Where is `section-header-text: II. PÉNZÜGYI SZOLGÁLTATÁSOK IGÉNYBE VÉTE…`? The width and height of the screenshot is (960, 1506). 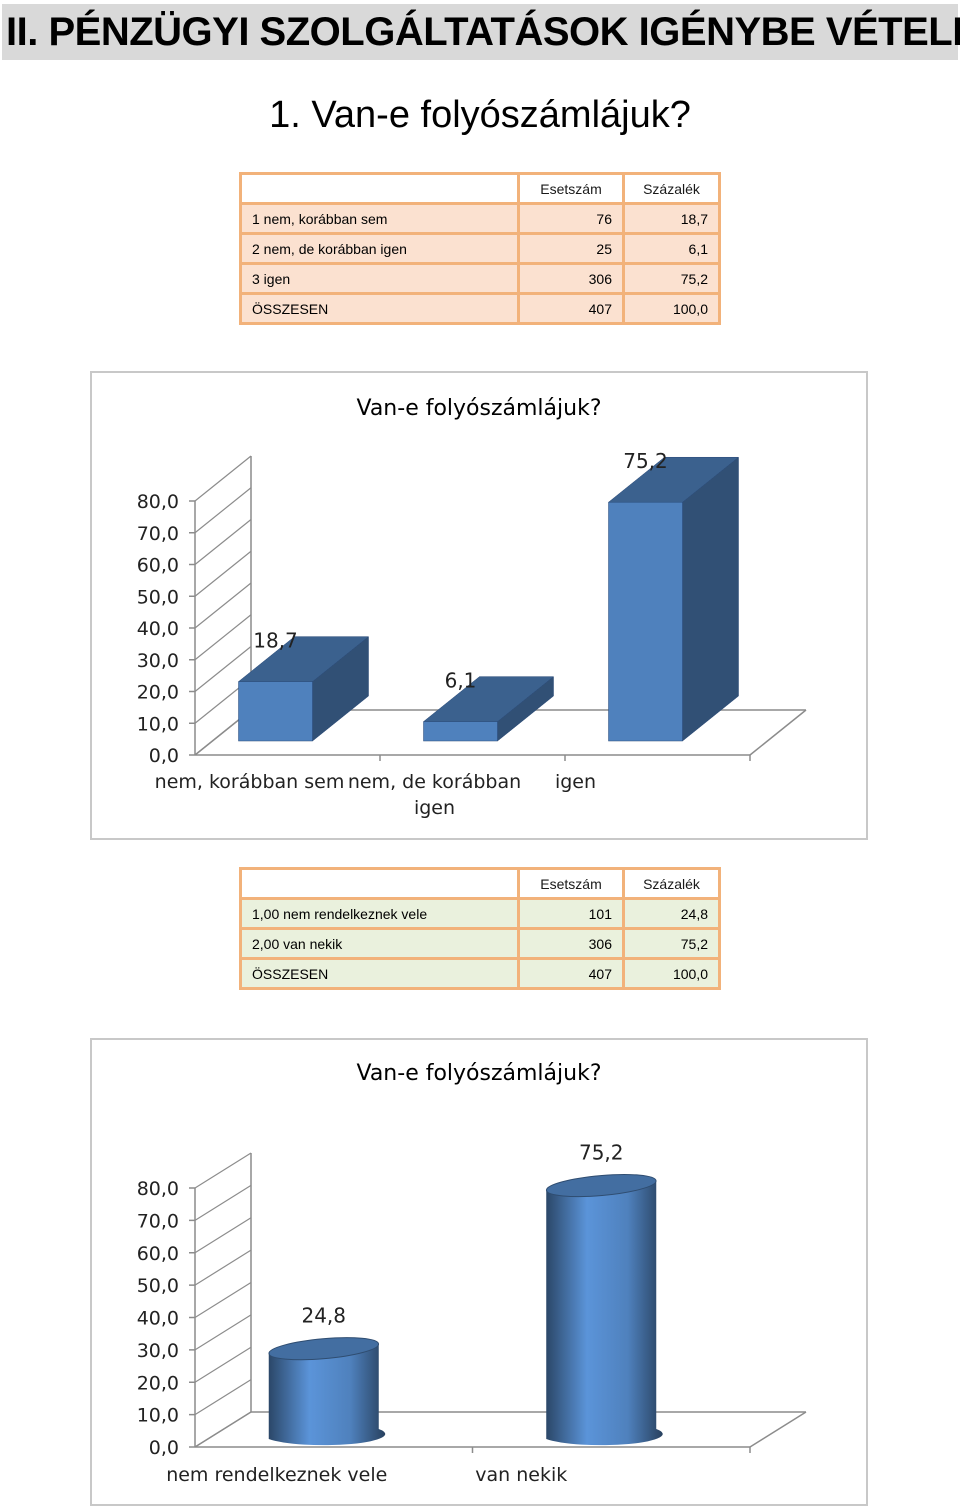 section-header-text: II. PÉNZÜGYI SZOLGÁLTATÁSOK IGÉNYBE VÉTE… is located at coordinates (483, 32).